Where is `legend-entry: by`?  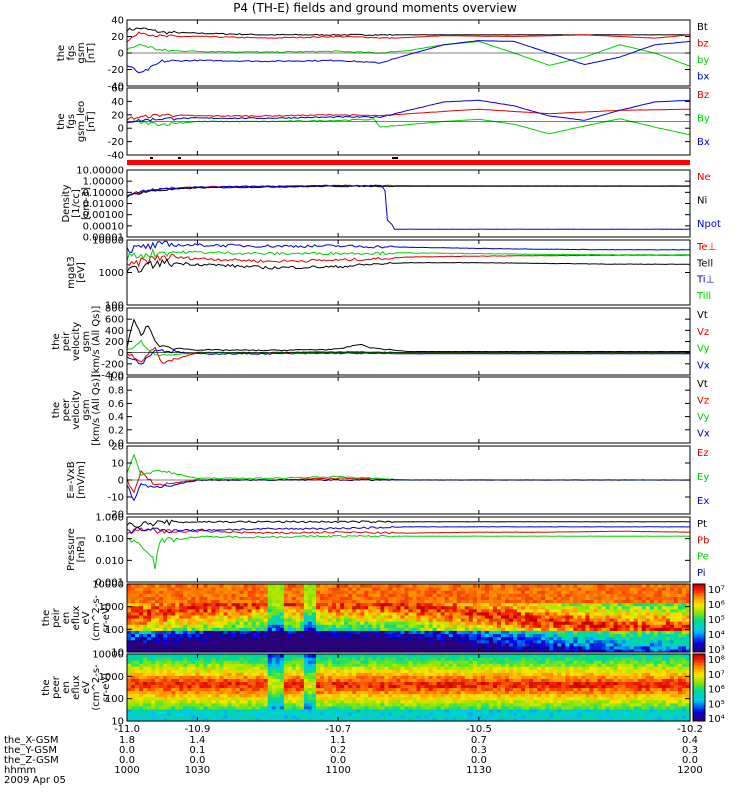
legend-entry: by is located at coordinates (703, 60).